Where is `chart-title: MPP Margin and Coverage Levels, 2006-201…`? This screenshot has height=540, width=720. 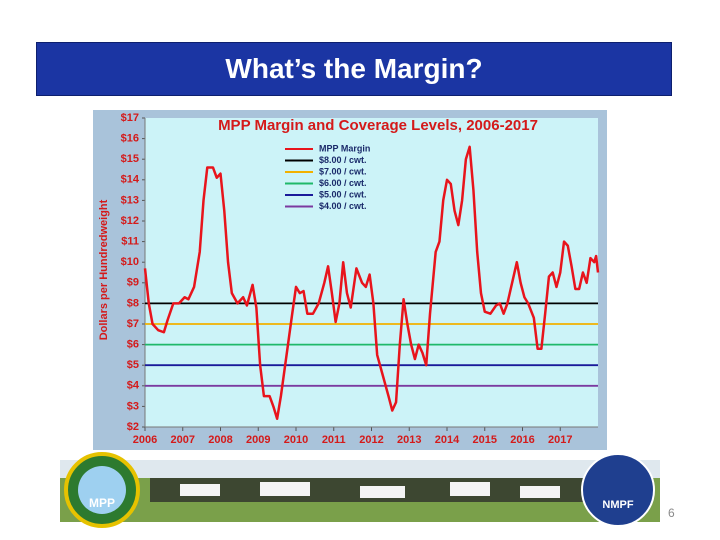 chart-title: MPP Margin and Coverage Levels, 2006-201… is located at coordinates (378, 125).